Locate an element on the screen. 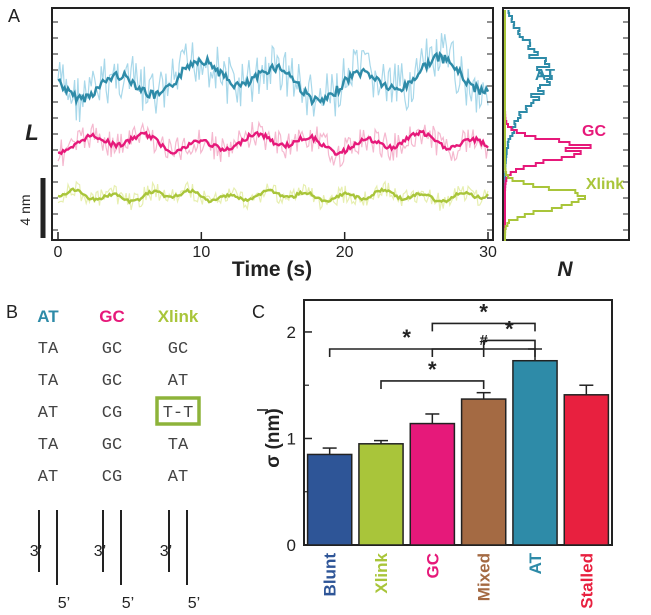 Image resolution: width=651 pixels, height=615 pixels. bar-xlink is located at coordinates (381, 494).